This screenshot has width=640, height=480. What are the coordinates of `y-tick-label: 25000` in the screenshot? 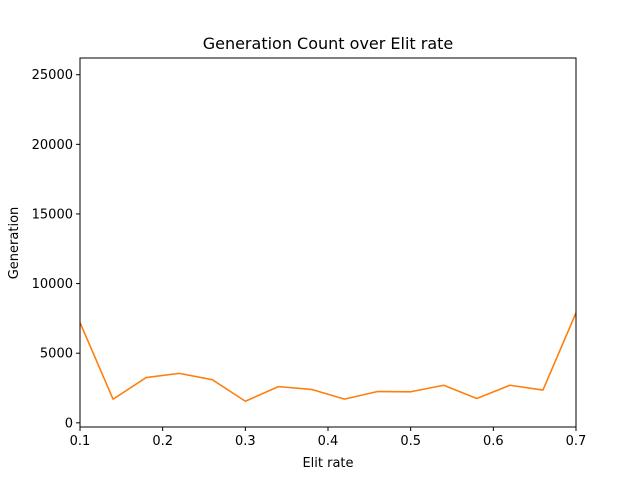 It's located at (52, 75).